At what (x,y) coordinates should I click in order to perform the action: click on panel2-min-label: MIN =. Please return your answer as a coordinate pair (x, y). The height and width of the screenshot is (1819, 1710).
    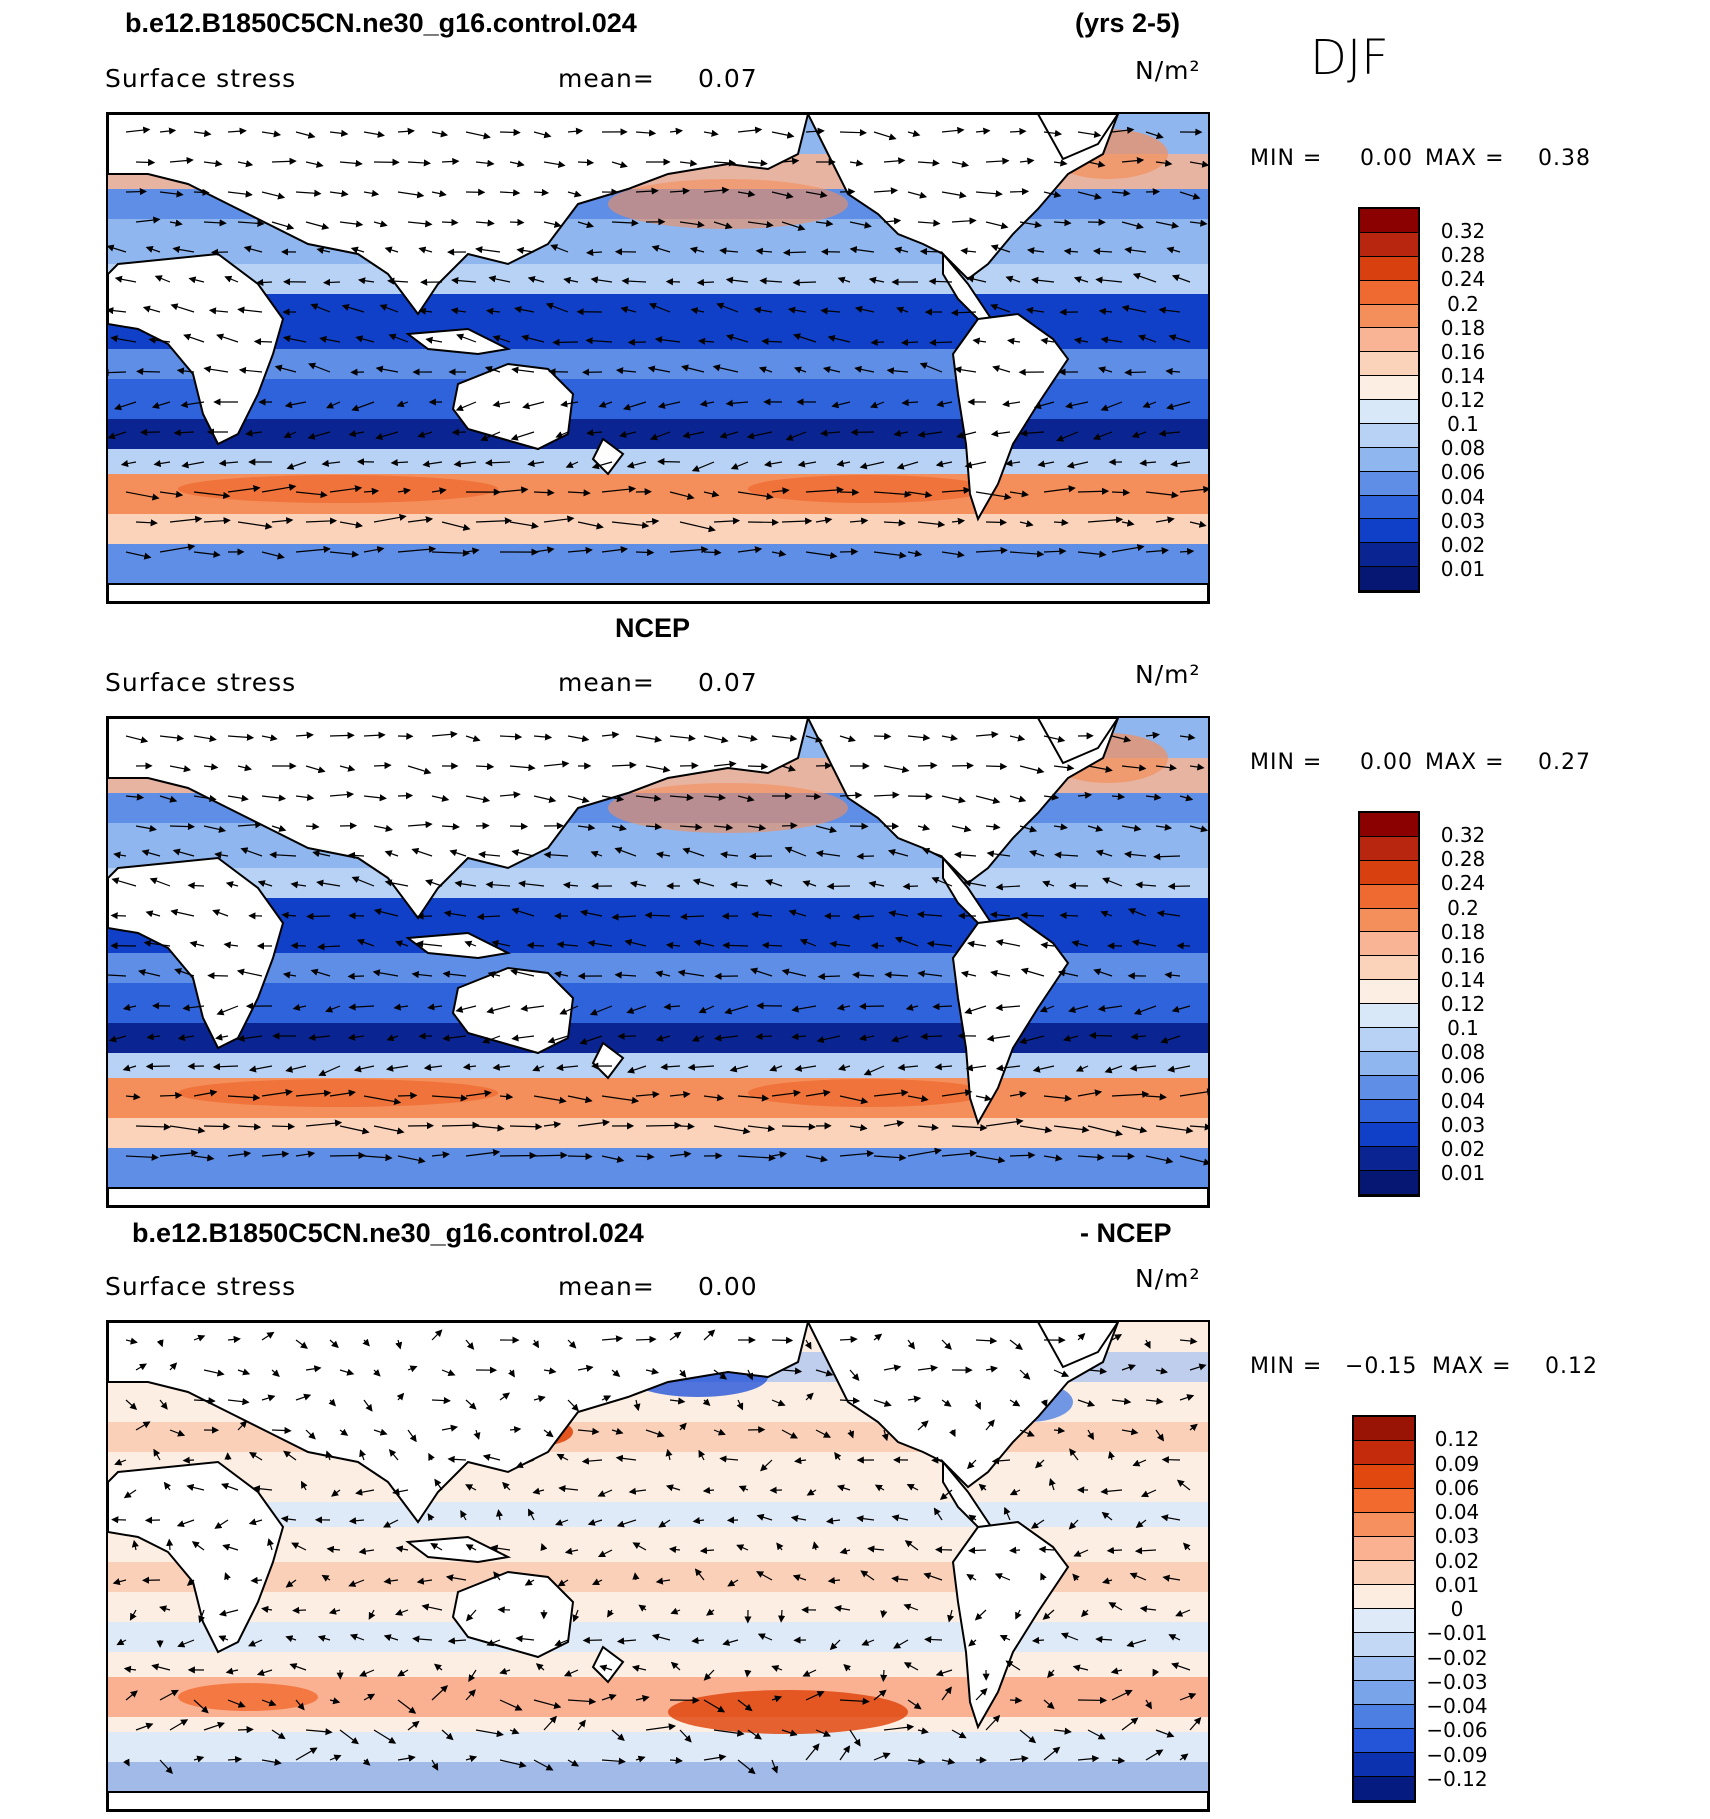
    Looking at the image, I should click on (1286, 762).